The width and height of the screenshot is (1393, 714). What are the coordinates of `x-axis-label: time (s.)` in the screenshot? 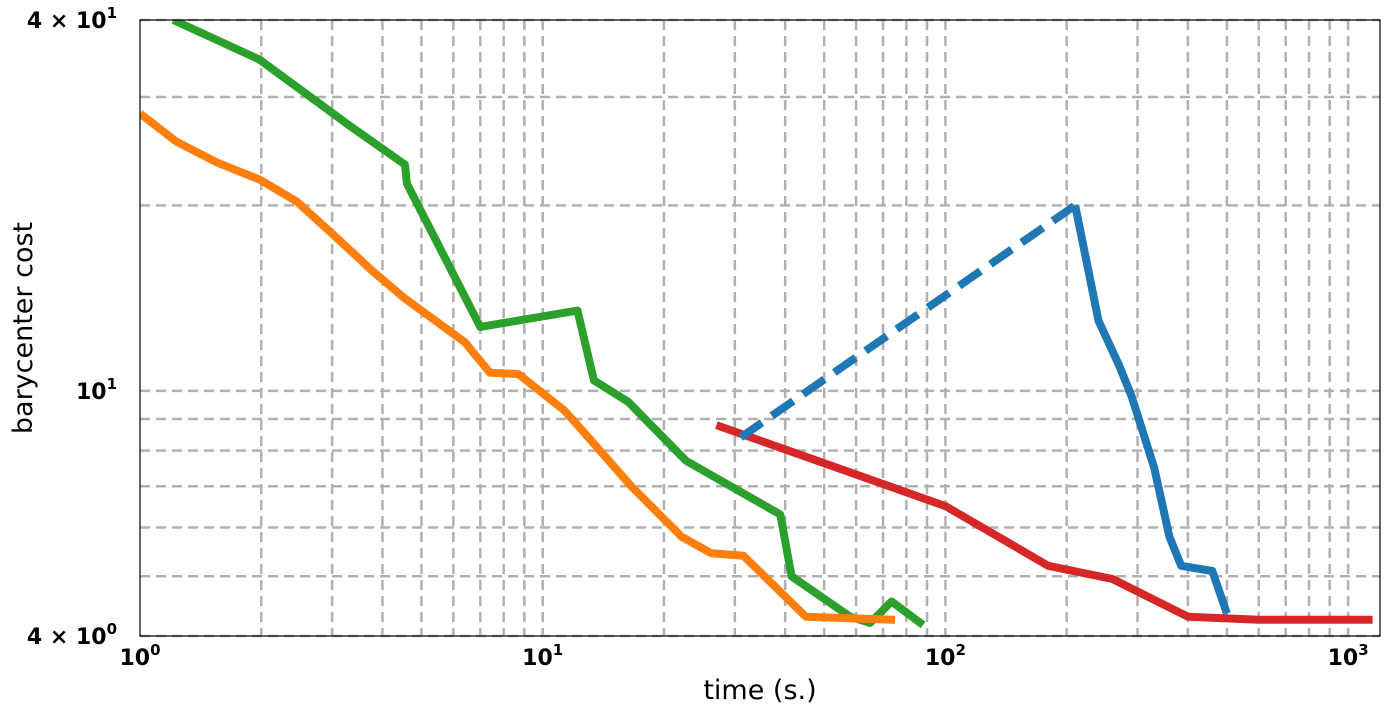 It's located at (759, 690).